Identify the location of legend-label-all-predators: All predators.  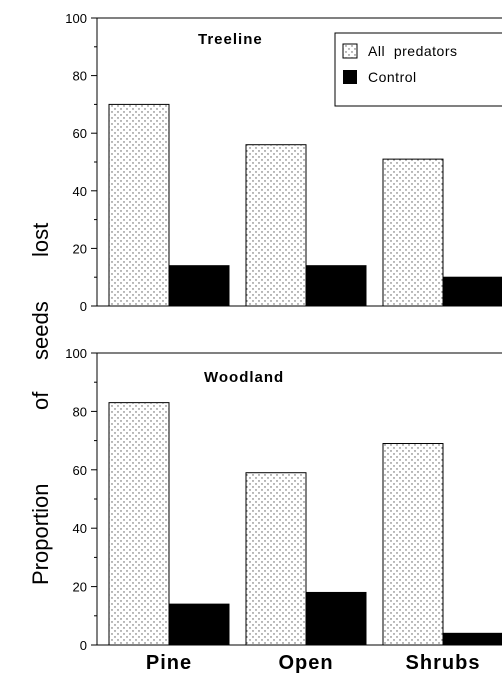
(412, 51).